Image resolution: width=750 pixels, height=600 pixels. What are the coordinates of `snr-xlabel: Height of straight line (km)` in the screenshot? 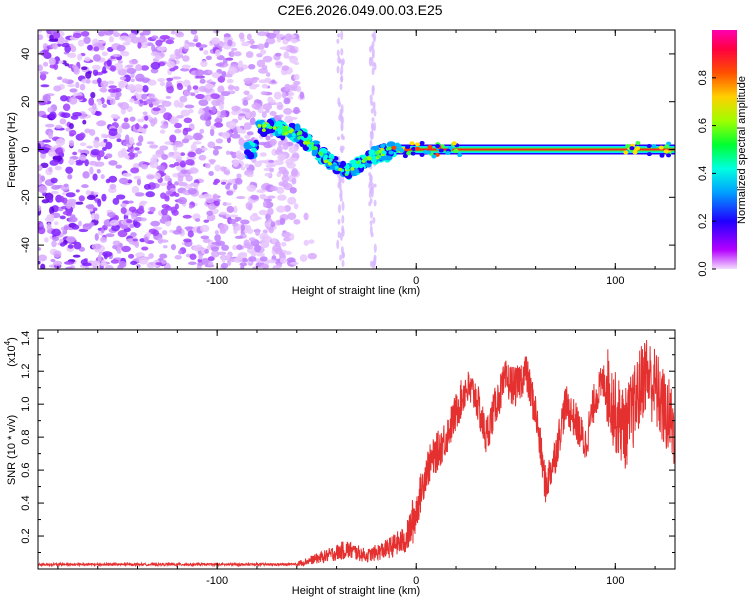 It's located at (356, 591).